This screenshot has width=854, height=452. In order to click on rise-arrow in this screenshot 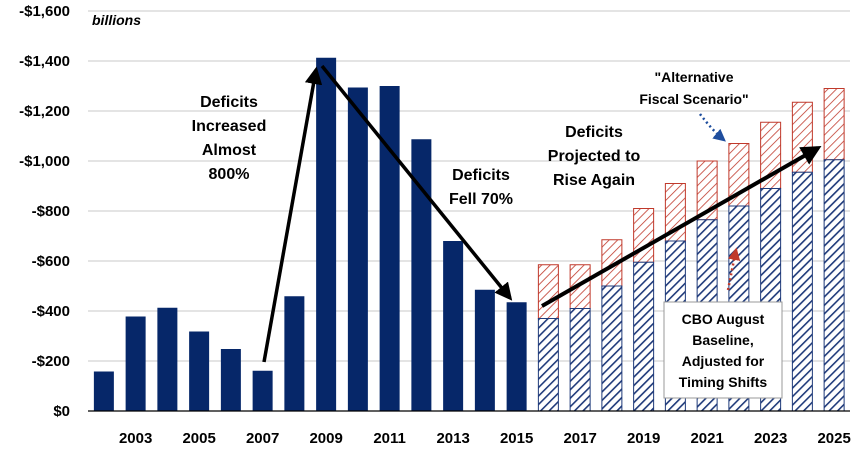, I will do `click(681, 227)`.